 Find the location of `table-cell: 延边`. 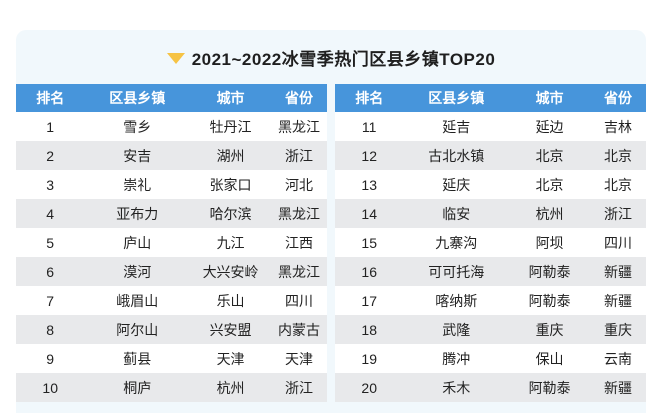

table-cell: 延边 is located at coordinates (549, 126).